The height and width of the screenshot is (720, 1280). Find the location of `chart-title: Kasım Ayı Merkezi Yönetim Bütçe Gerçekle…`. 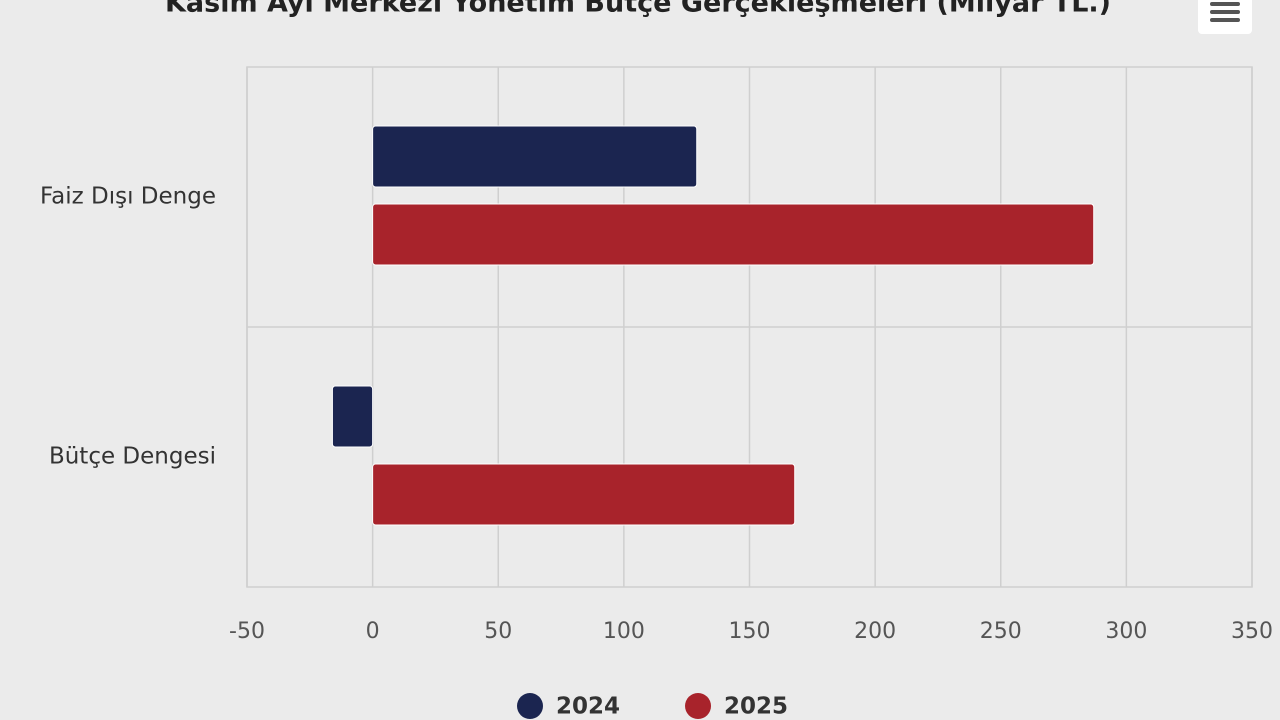

chart-title: Kasım Ayı Merkezi Yönetim Bütçe Gerçekle… is located at coordinates (638, 9).